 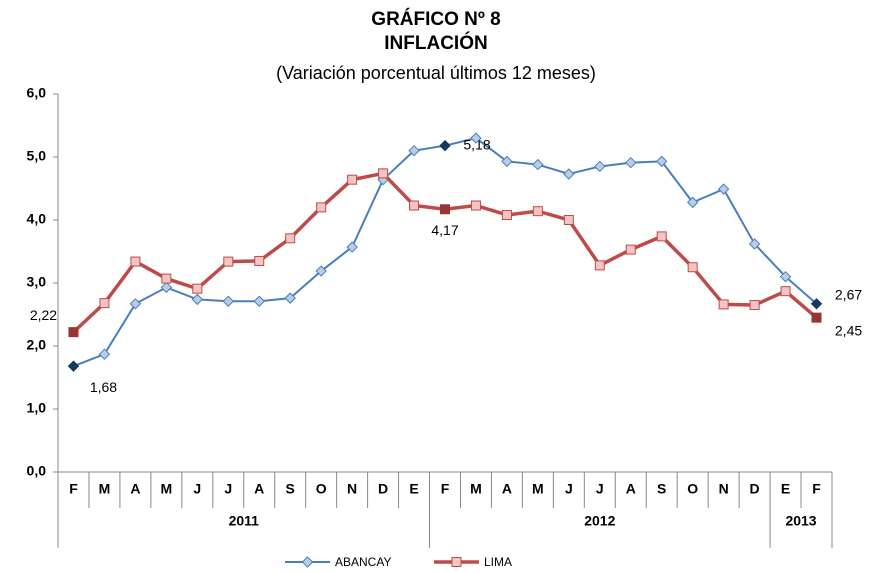 What do you see at coordinates (498, 562) in the screenshot?
I see `legend-label: LIMA` at bounding box center [498, 562].